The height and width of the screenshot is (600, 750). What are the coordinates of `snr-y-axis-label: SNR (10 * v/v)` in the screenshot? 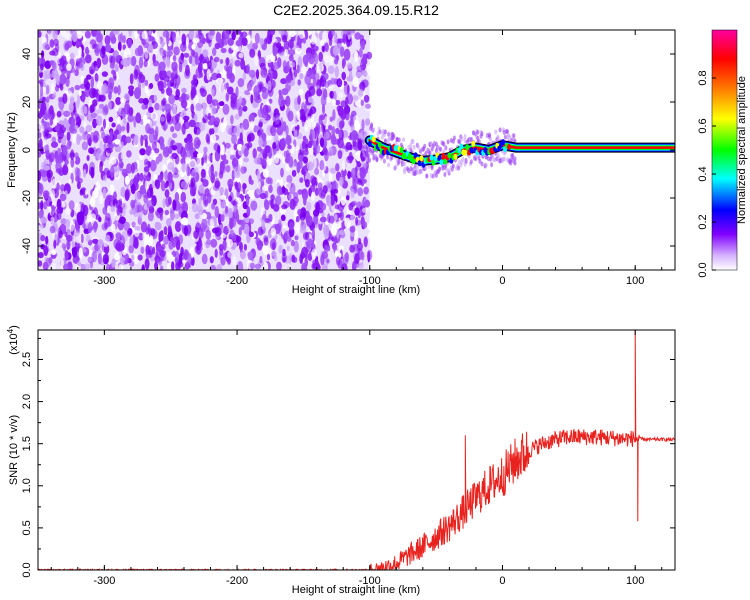 It's located at (14, 450).